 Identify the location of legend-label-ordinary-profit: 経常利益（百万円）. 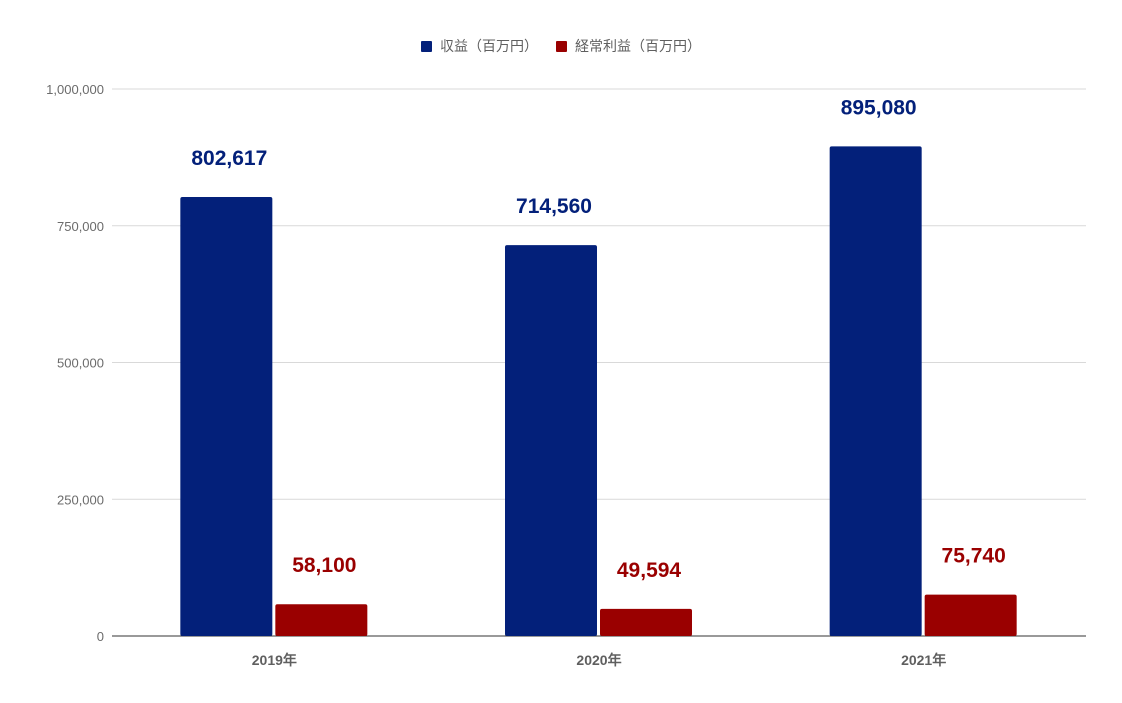
(638, 46).